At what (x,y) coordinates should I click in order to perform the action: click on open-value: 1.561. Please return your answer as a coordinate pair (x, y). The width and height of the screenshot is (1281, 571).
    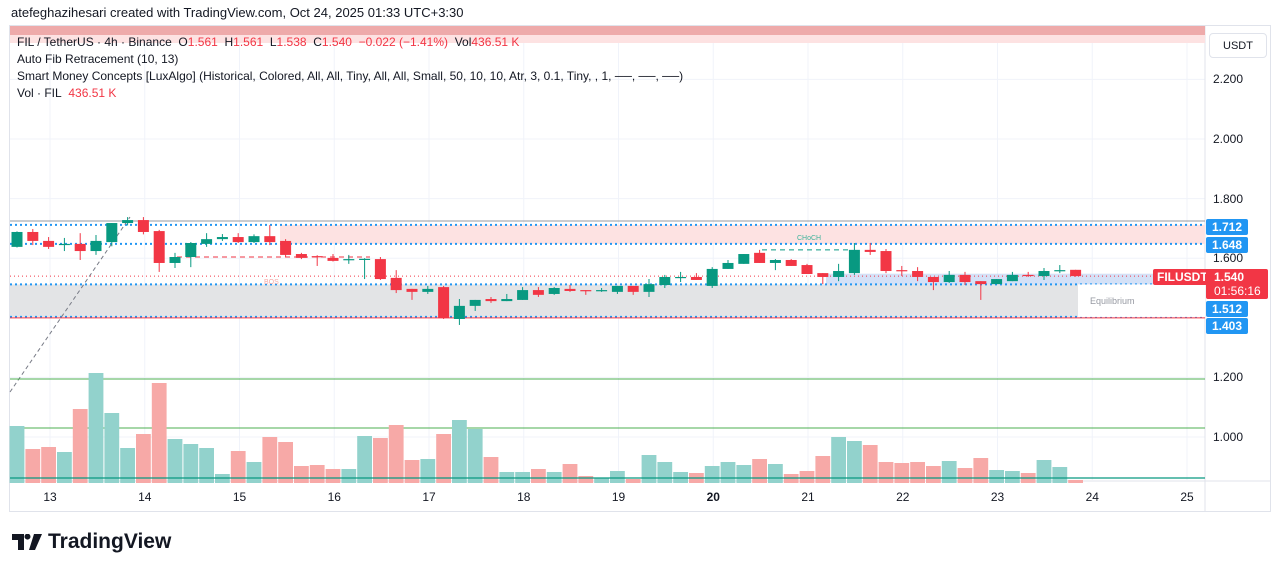
    Looking at the image, I should click on (202, 42).